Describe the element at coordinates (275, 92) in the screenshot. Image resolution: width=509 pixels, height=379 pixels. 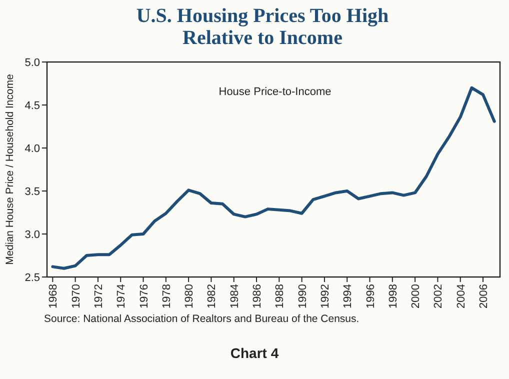
I see `text: House Price-to-Income` at that location.